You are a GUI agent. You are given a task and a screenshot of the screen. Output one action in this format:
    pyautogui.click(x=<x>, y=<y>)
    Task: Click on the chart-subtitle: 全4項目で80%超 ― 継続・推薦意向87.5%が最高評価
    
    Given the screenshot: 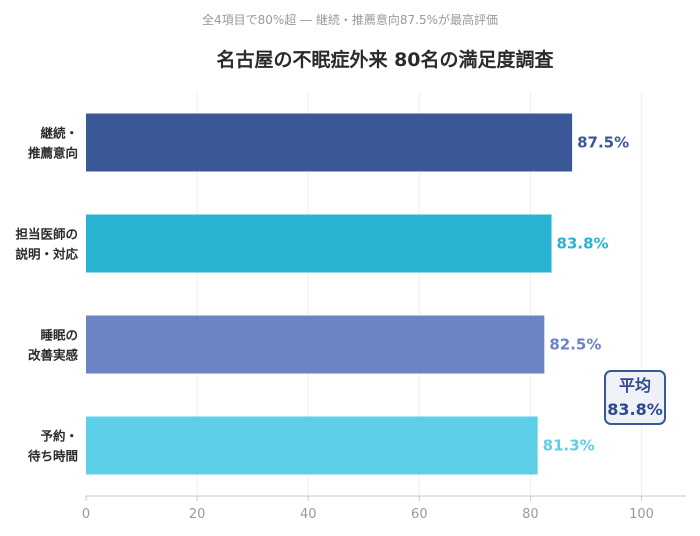 What is the action you would take?
    pyautogui.click(x=350, y=19)
    